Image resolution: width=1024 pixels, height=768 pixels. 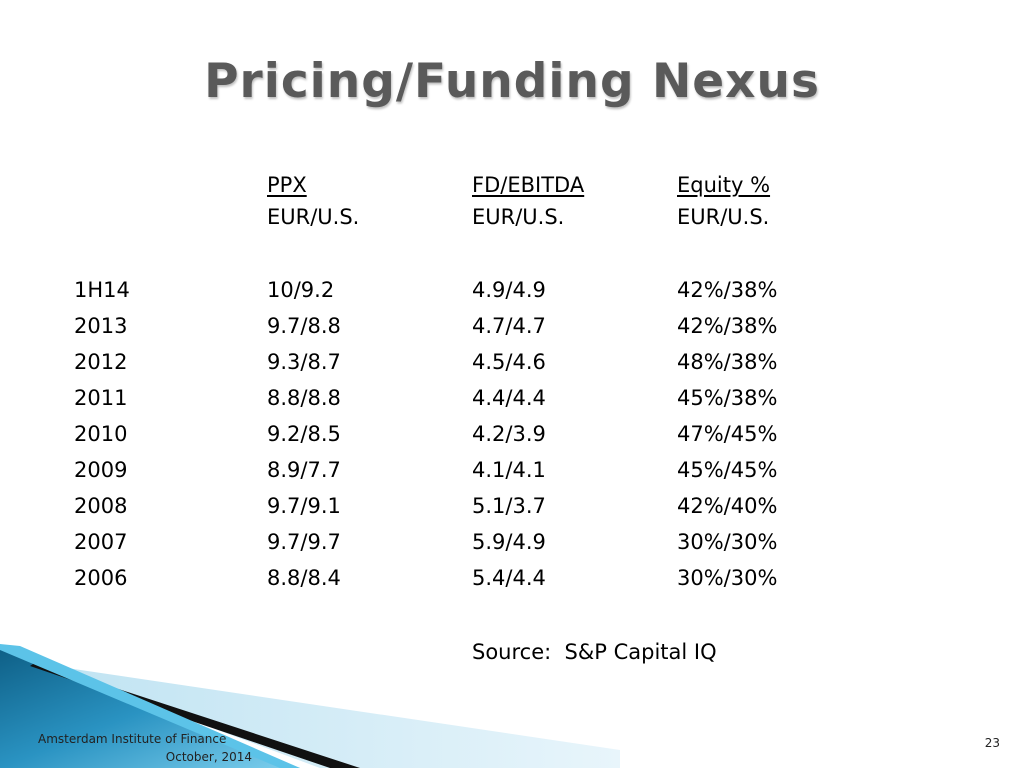 I want to click on subheader-equity: EUR/U.S., so click(x=723, y=217).